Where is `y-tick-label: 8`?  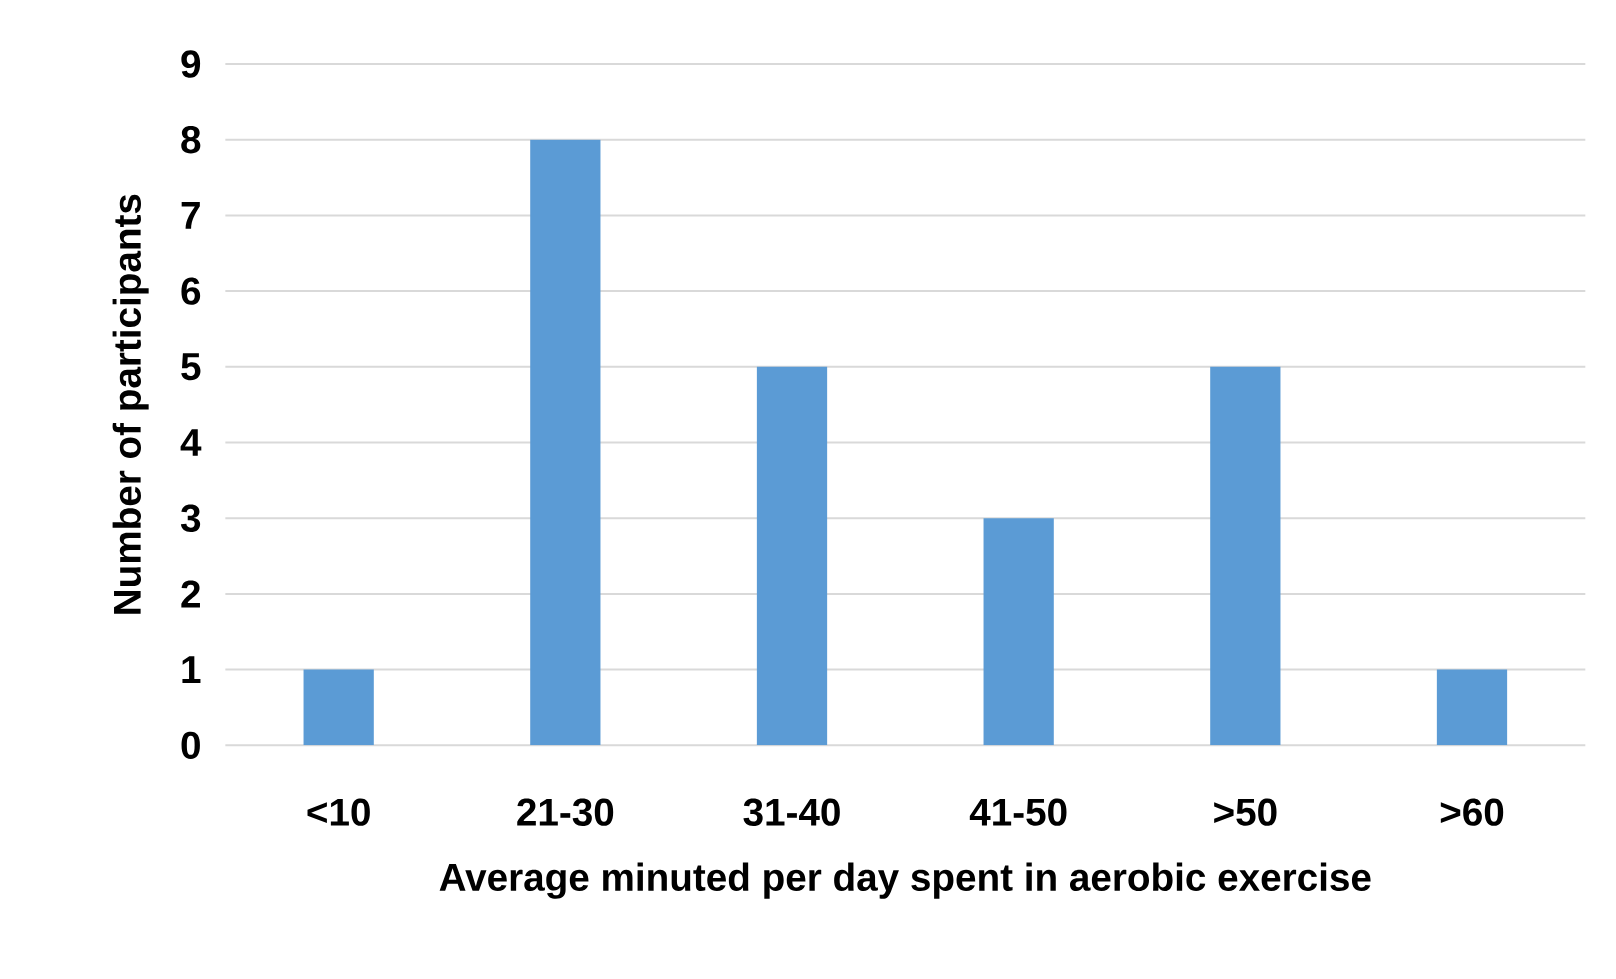 y-tick-label: 8 is located at coordinates (191, 140).